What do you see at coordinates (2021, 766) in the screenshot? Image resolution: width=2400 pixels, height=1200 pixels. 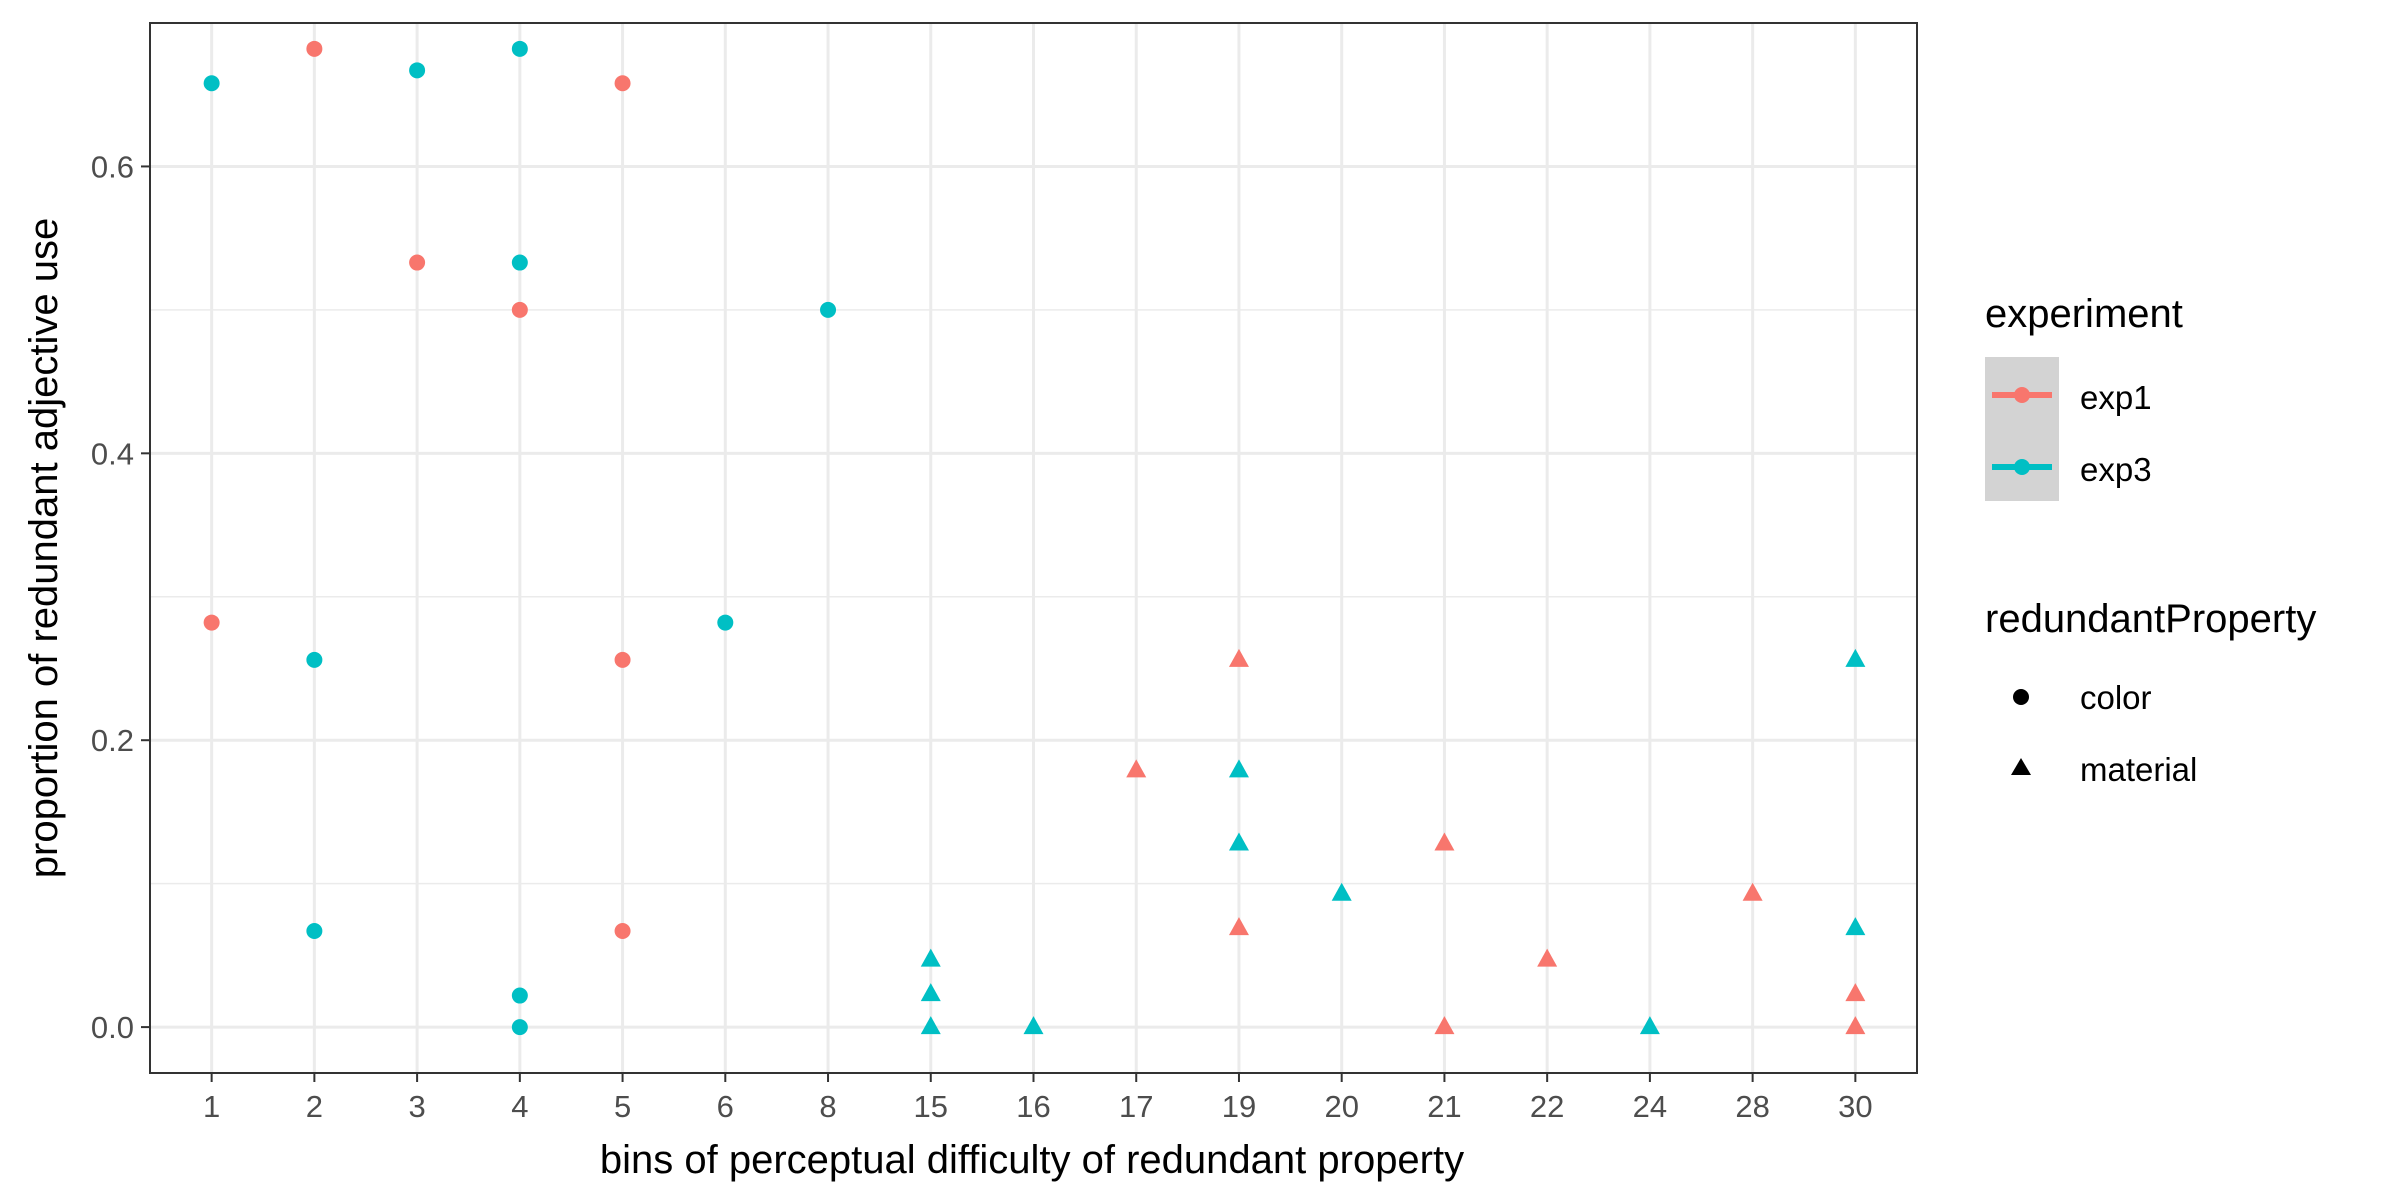 I see `legend-triangle-shape-icon` at bounding box center [2021, 766].